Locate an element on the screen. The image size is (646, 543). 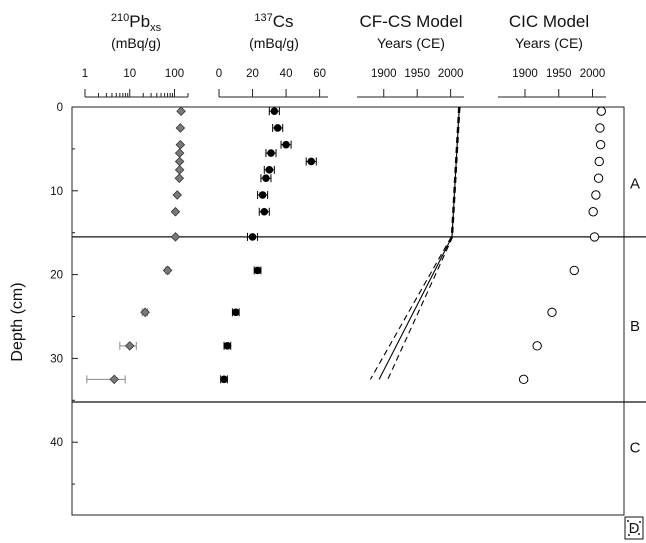
cs-title: 137Cs is located at coordinates (273, 21).